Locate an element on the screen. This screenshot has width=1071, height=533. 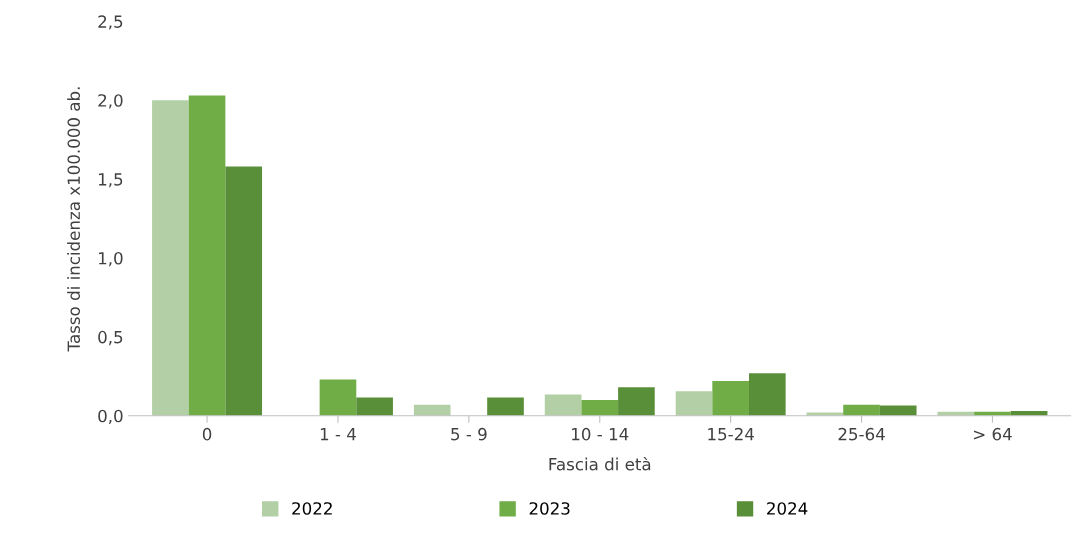
x-tick-label: 5 - 9 is located at coordinates (469, 434).